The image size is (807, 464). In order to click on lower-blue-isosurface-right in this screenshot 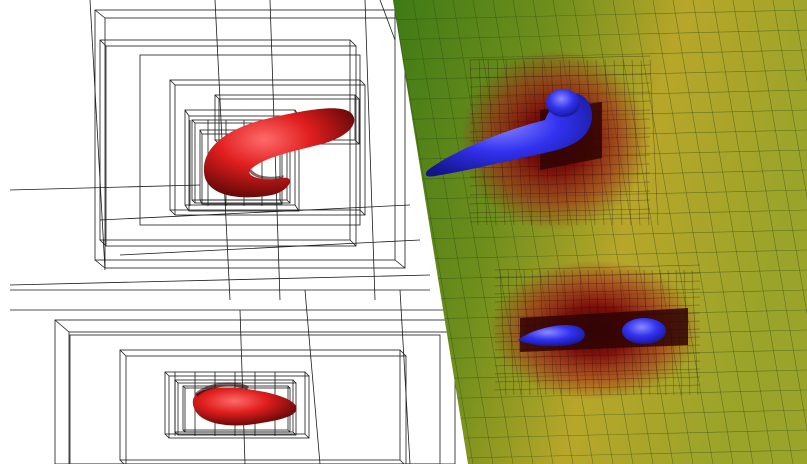, I will do `click(644, 331)`.